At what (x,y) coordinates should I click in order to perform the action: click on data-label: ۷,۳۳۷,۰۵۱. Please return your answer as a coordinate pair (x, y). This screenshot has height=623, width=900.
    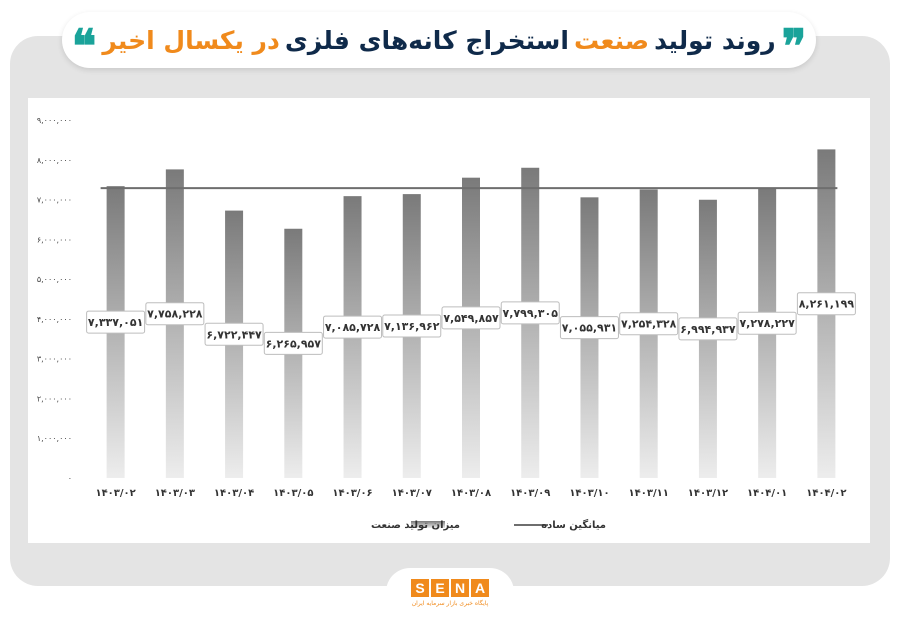
    Looking at the image, I should click on (115, 322).